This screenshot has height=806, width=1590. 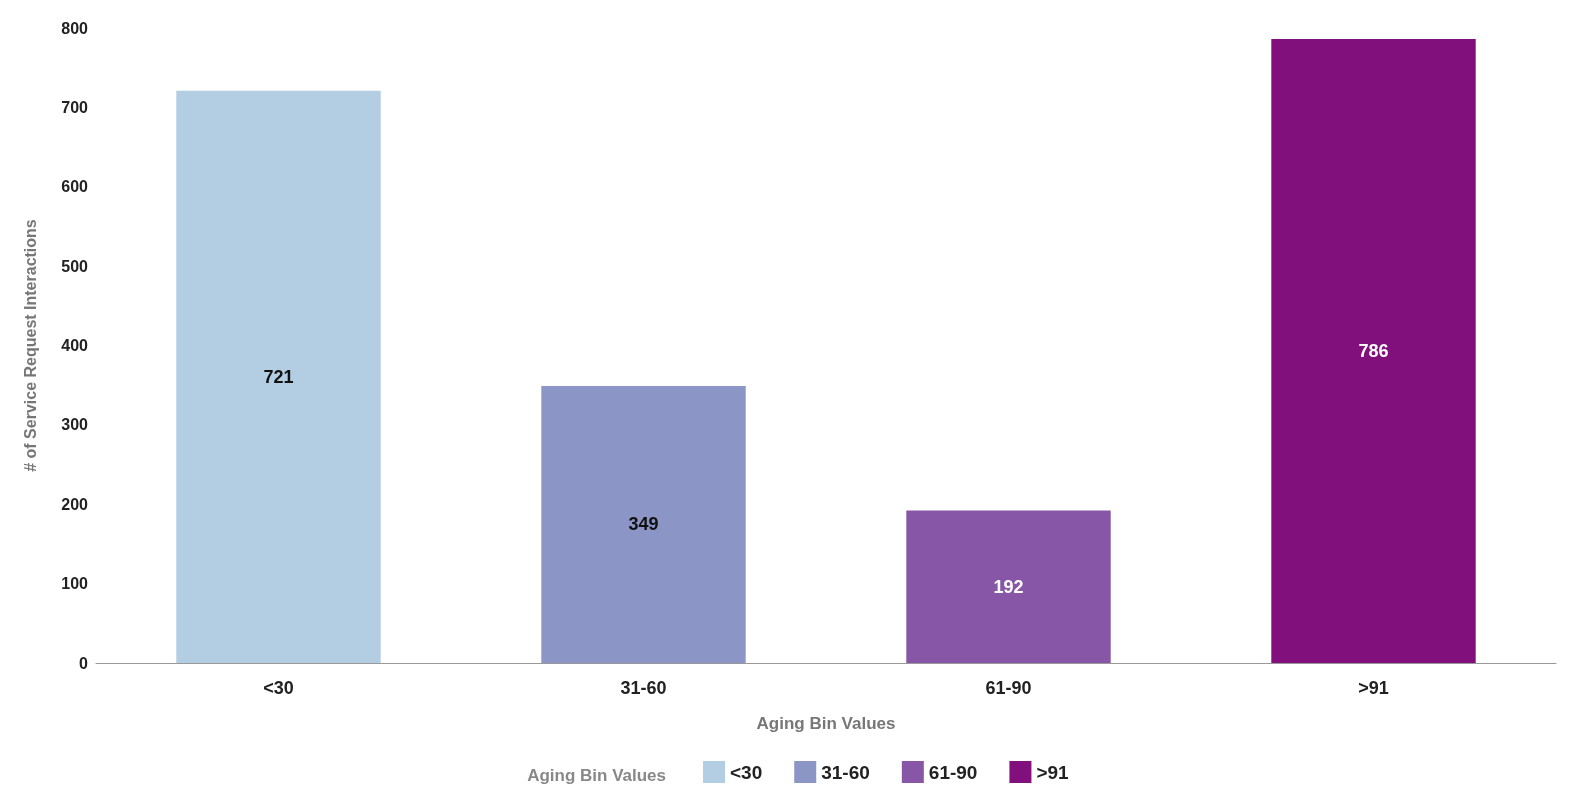 What do you see at coordinates (1373, 351) in the screenshot?
I see `data-label: 786` at bounding box center [1373, 351].